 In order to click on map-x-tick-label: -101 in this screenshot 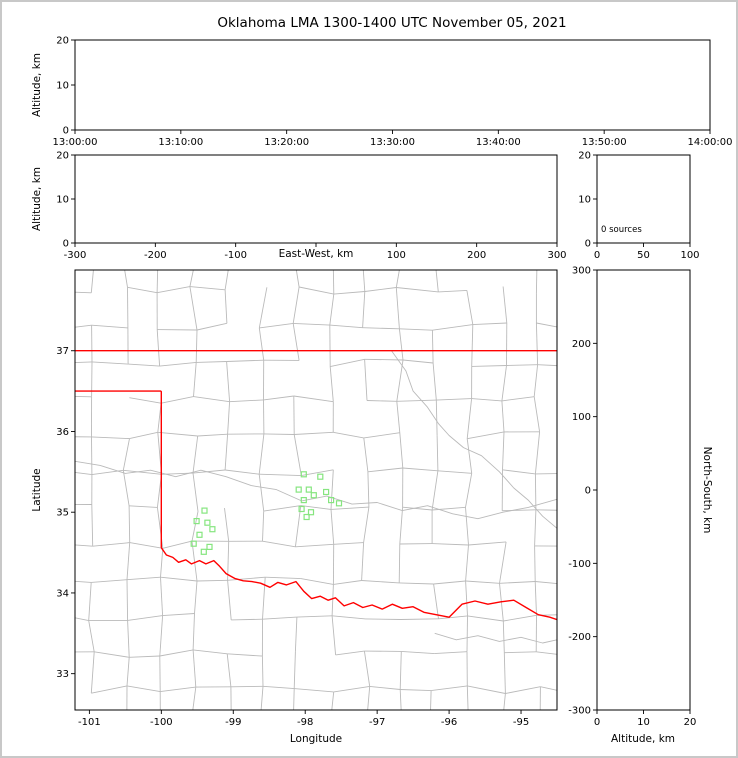, I will do `click(89, 722)`.